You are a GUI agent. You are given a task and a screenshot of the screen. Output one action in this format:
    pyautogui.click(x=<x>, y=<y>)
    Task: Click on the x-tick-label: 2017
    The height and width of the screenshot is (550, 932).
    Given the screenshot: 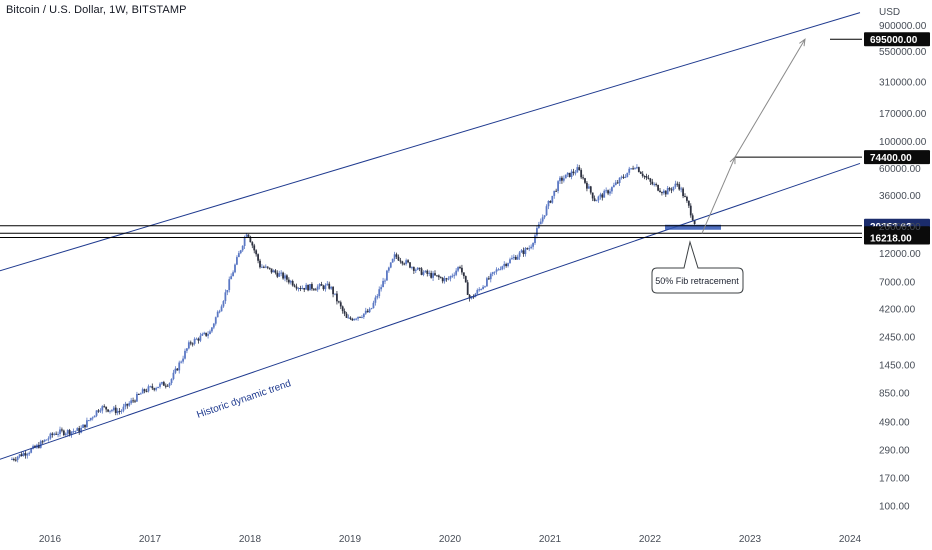 What is the action you would take?
    pyautogui.click(x=150, y=539)
    